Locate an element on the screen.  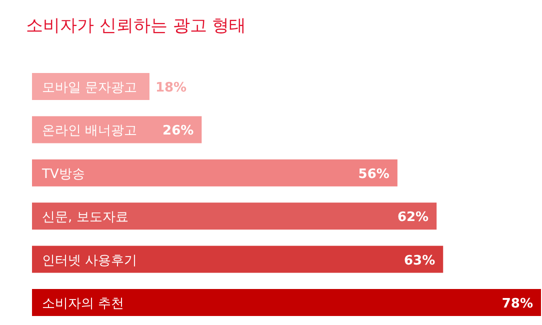
y-tick-label: 인터넷 사용후기 is located at coordinates (90, 260).